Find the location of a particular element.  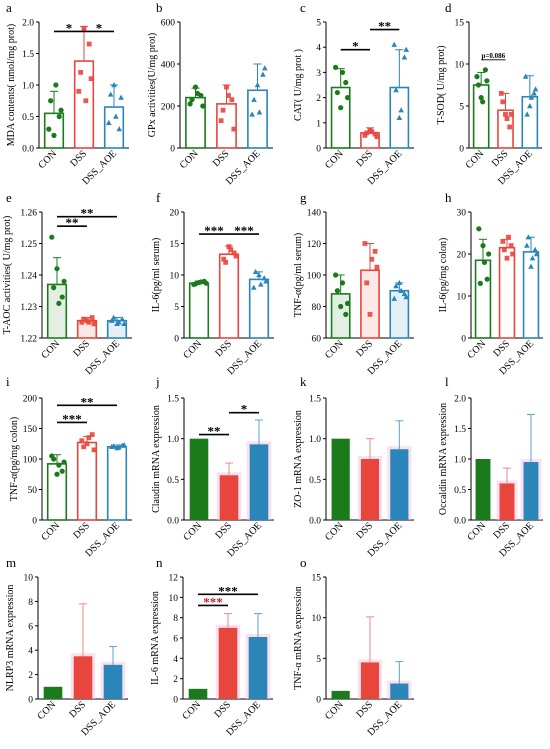

y-tick-label: 2 is located at coordinates (318, 99).